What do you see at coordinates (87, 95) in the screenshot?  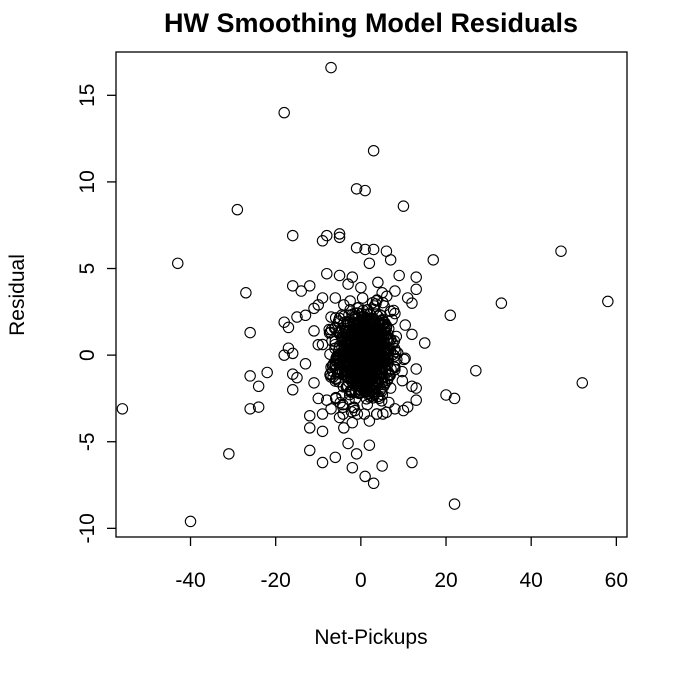 I see `y-tick-label: 15` at bounding box center [87, 95].